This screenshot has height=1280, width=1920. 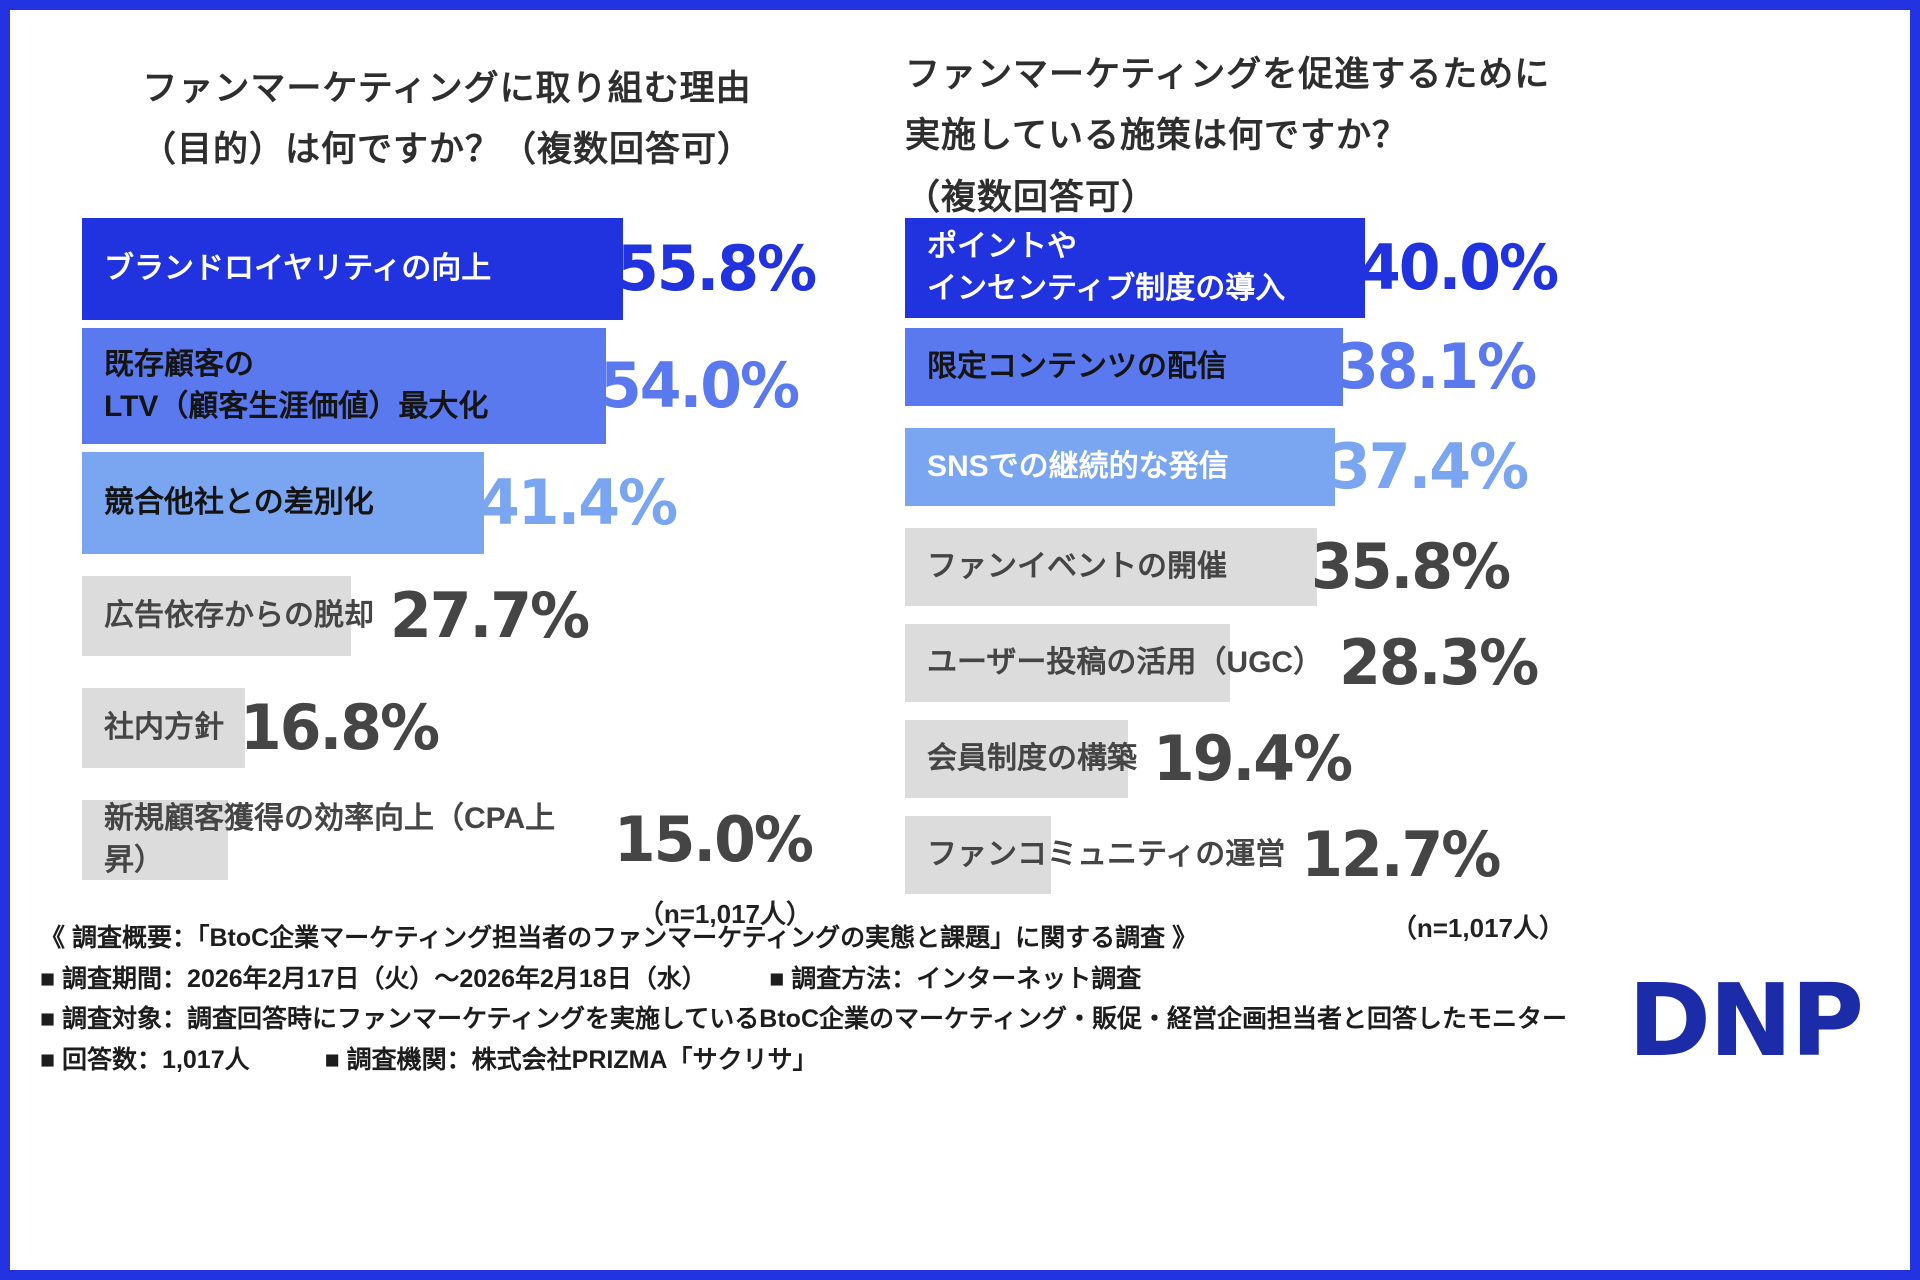 I want to click on bar-category-label: SNSでの継続的な発信, so click(x=1078, y=466).